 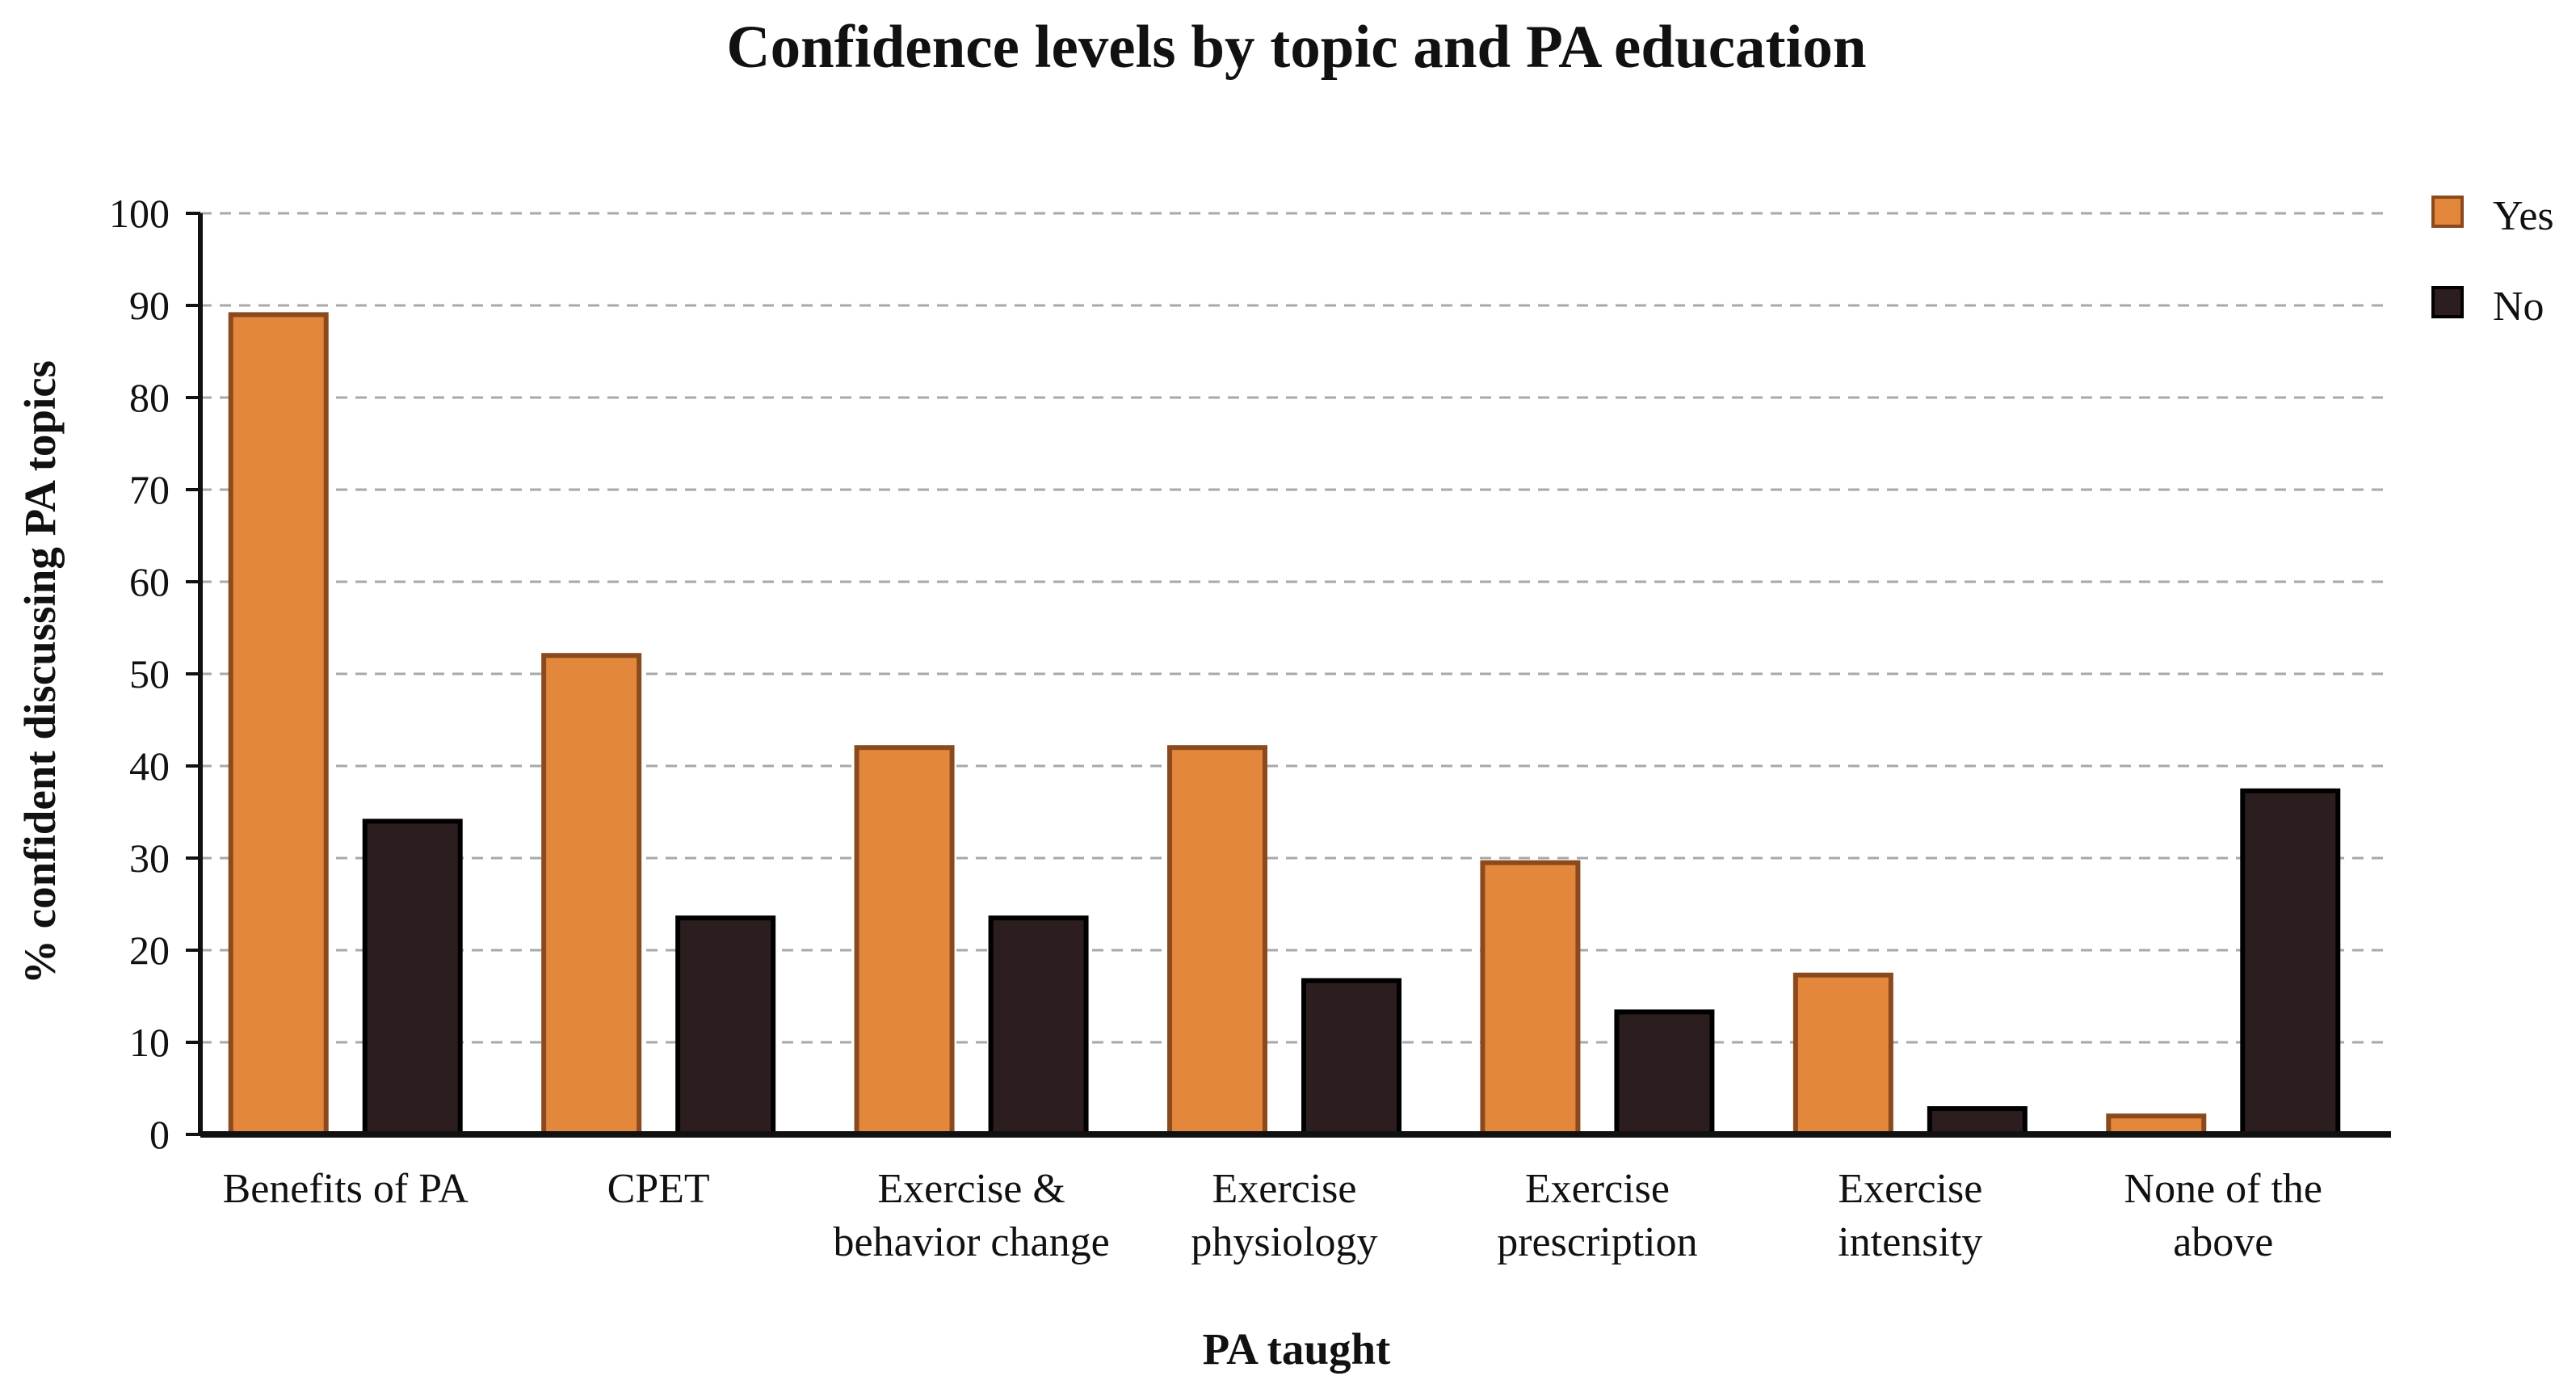 What do you see at coordinates (139, 213) in the screenshot?
I see `y-tick-label: 100` at bounding box center [139, 213].